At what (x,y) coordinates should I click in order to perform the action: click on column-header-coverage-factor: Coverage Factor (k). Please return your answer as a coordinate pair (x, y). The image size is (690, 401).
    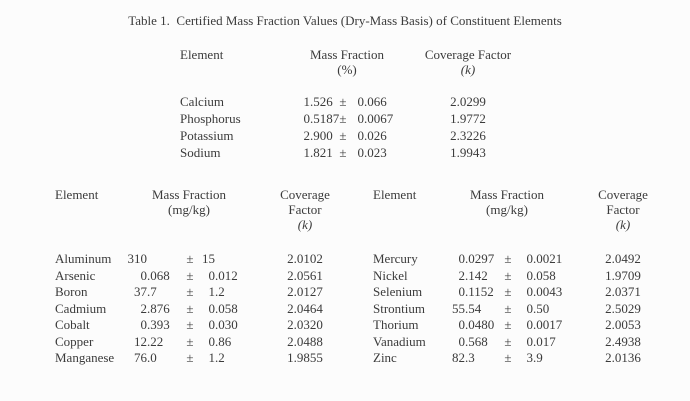
    Looking at the image, I should click on (468, 62).